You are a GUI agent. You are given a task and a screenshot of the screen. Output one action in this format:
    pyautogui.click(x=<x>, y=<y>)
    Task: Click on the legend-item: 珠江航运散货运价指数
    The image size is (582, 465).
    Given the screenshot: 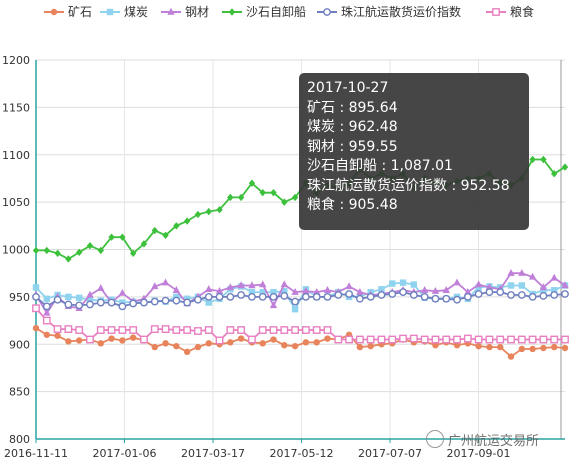 What is the action you would take?
    pyautogui.click(x=389, y=11)
    